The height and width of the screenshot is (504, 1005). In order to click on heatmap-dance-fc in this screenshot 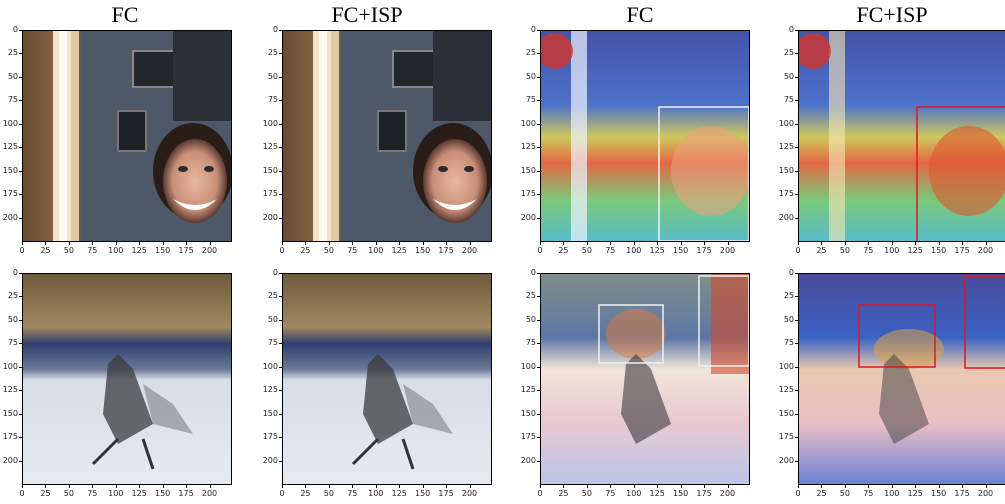, I will do `click(645, 379)`.